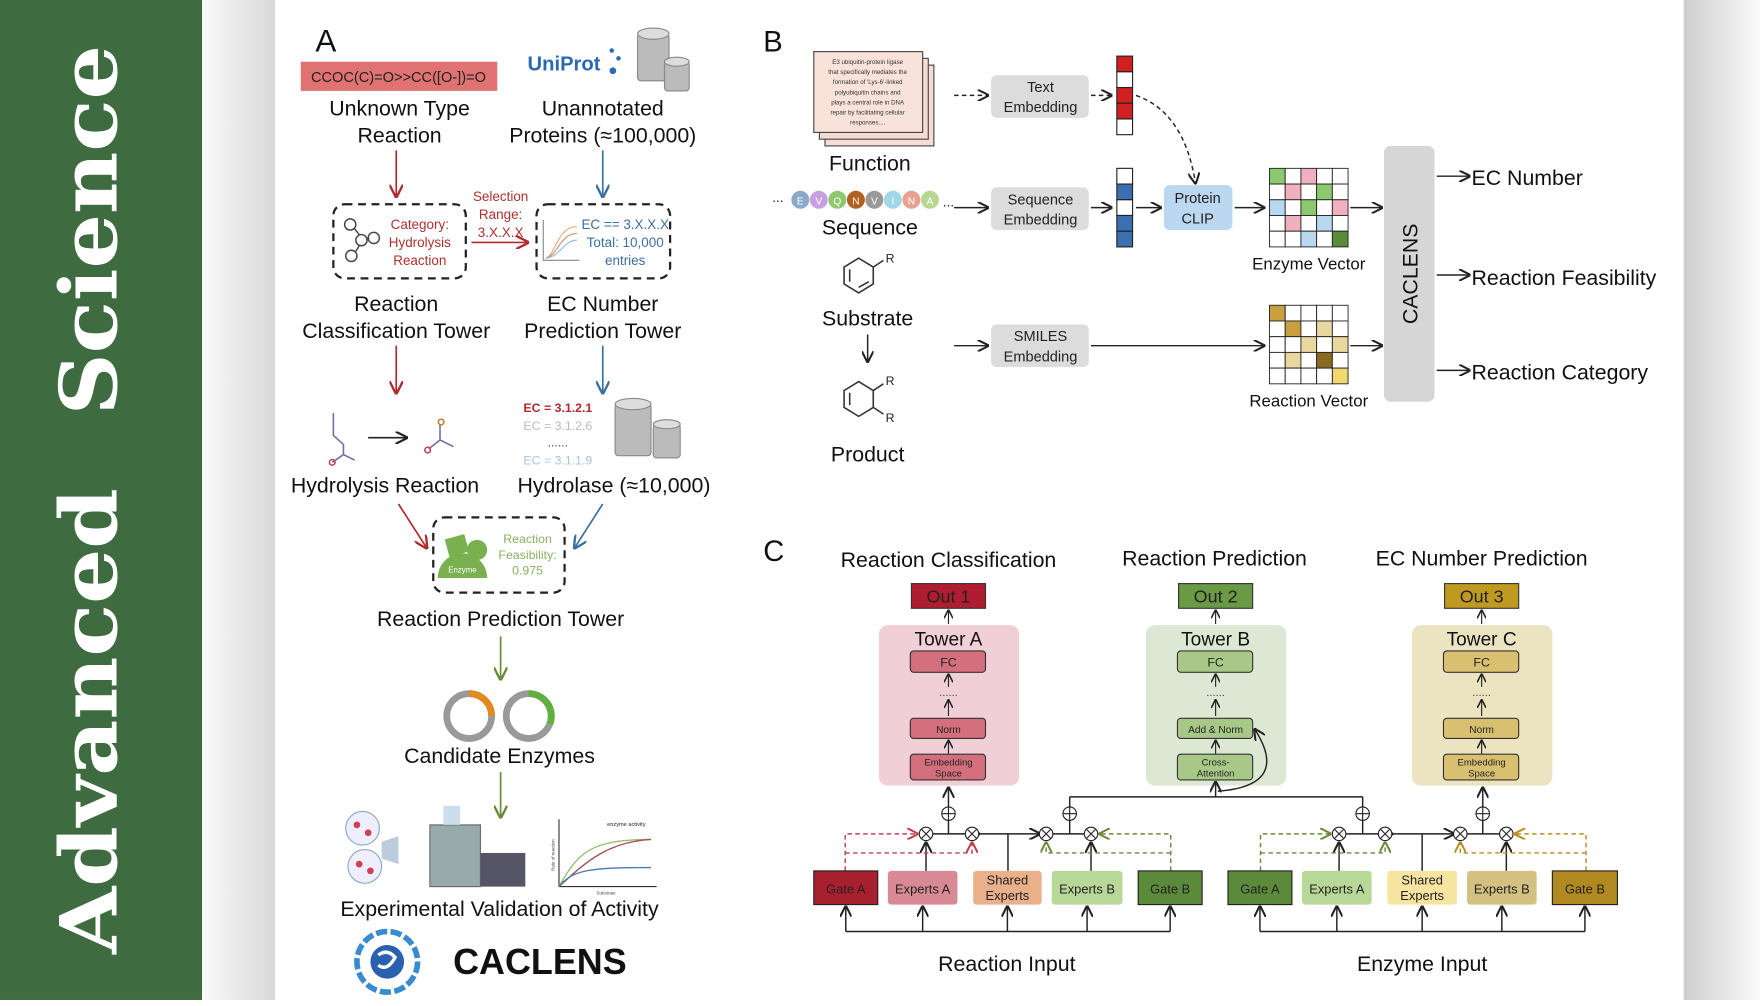 Image resolution: width=1760 pixels, height=1006 pixels. What do you see at coordinates (863, 399) in the screenshot?
I see `product-benzene-icon` at bounding box center [863, 399].